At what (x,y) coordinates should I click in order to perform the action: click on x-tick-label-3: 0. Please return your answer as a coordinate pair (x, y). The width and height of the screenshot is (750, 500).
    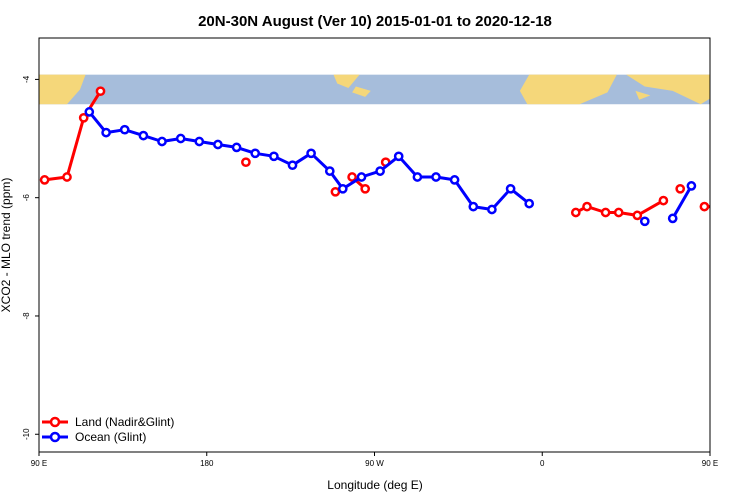
    Looking at the image, I should click on (542, 463).